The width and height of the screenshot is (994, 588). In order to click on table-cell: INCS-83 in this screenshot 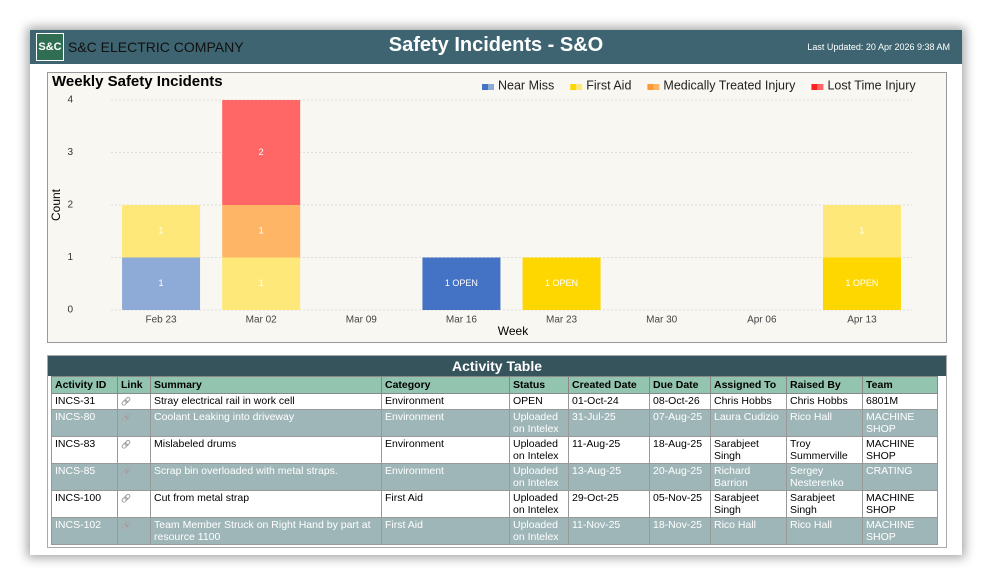, I will do `click(84, 450)`.